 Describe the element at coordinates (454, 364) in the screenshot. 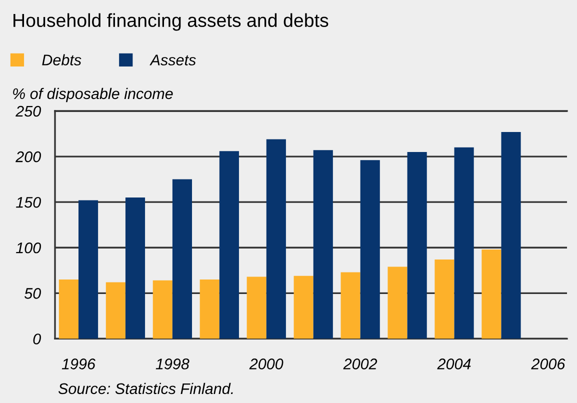

I see `x-tick-label: 2004` at that location.